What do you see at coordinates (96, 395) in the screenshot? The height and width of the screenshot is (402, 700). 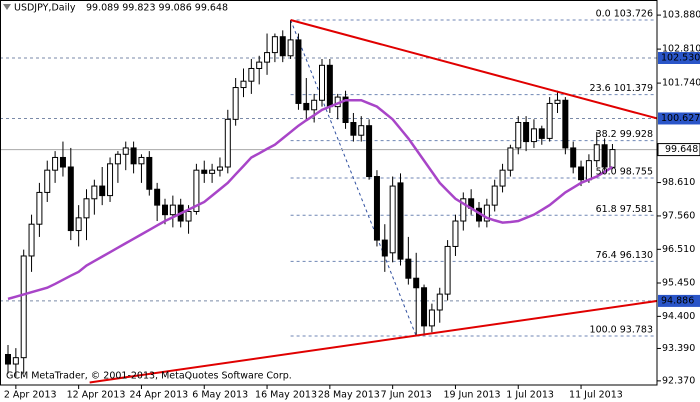 I see `x-tick-label: 12 Apr 2013` at bounding box center [96, 395].